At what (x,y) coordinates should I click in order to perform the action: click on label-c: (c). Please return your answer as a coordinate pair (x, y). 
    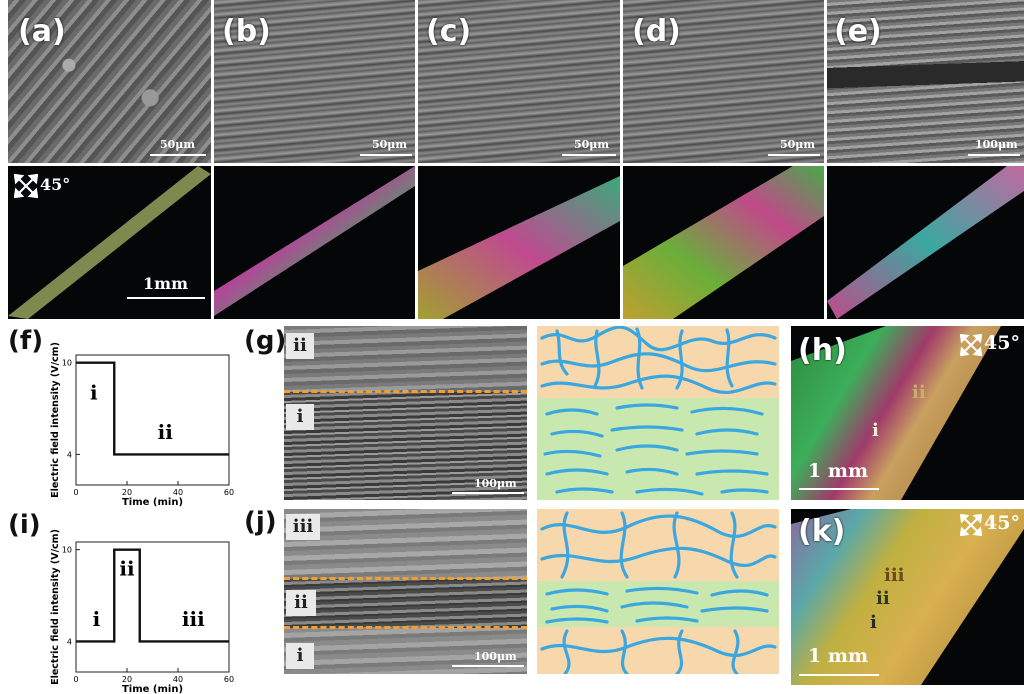
    Looking at the image, I should click on (449, 31).